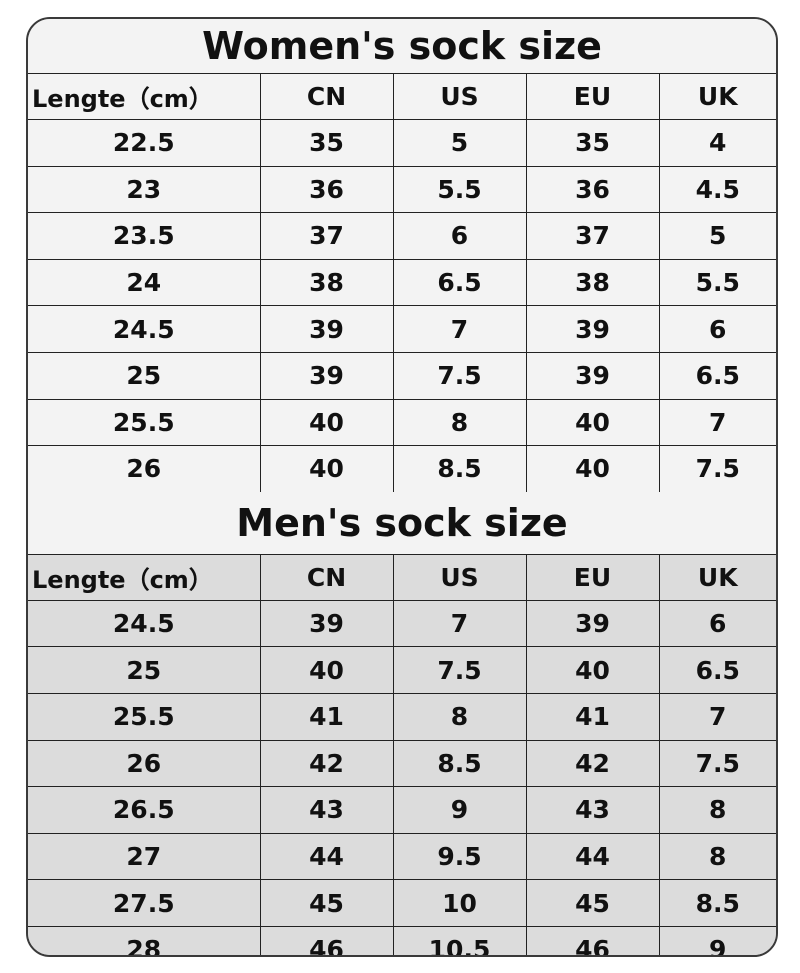 This screenshot has height=973, width=800. Describe the element at coordinates (459, 940) in the screenshot. I see `table-cell: 10.5` at that location.